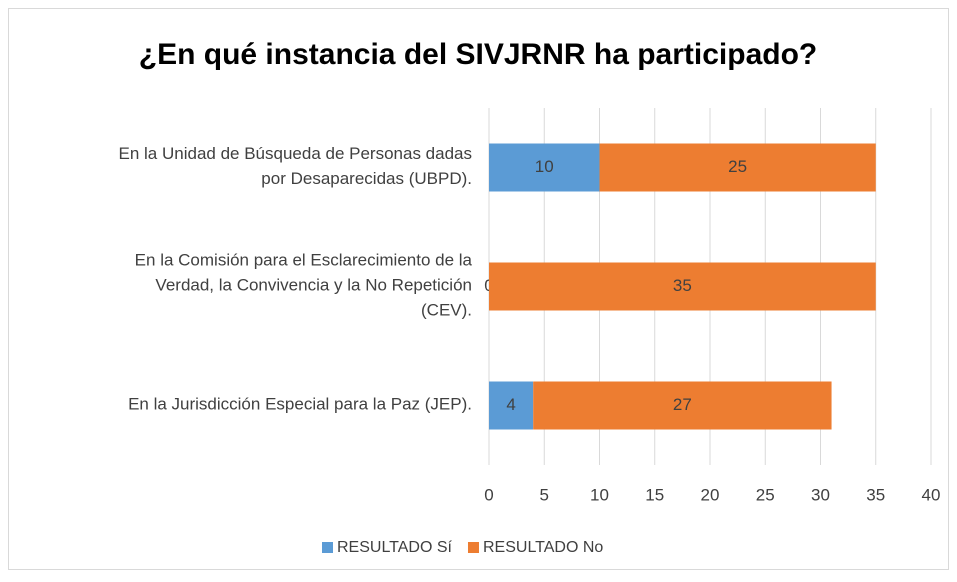  What do you see at coordinates (710, 494) in the screenshot?
I see `x-tick-label: 20` at bounding box center [710, 494].